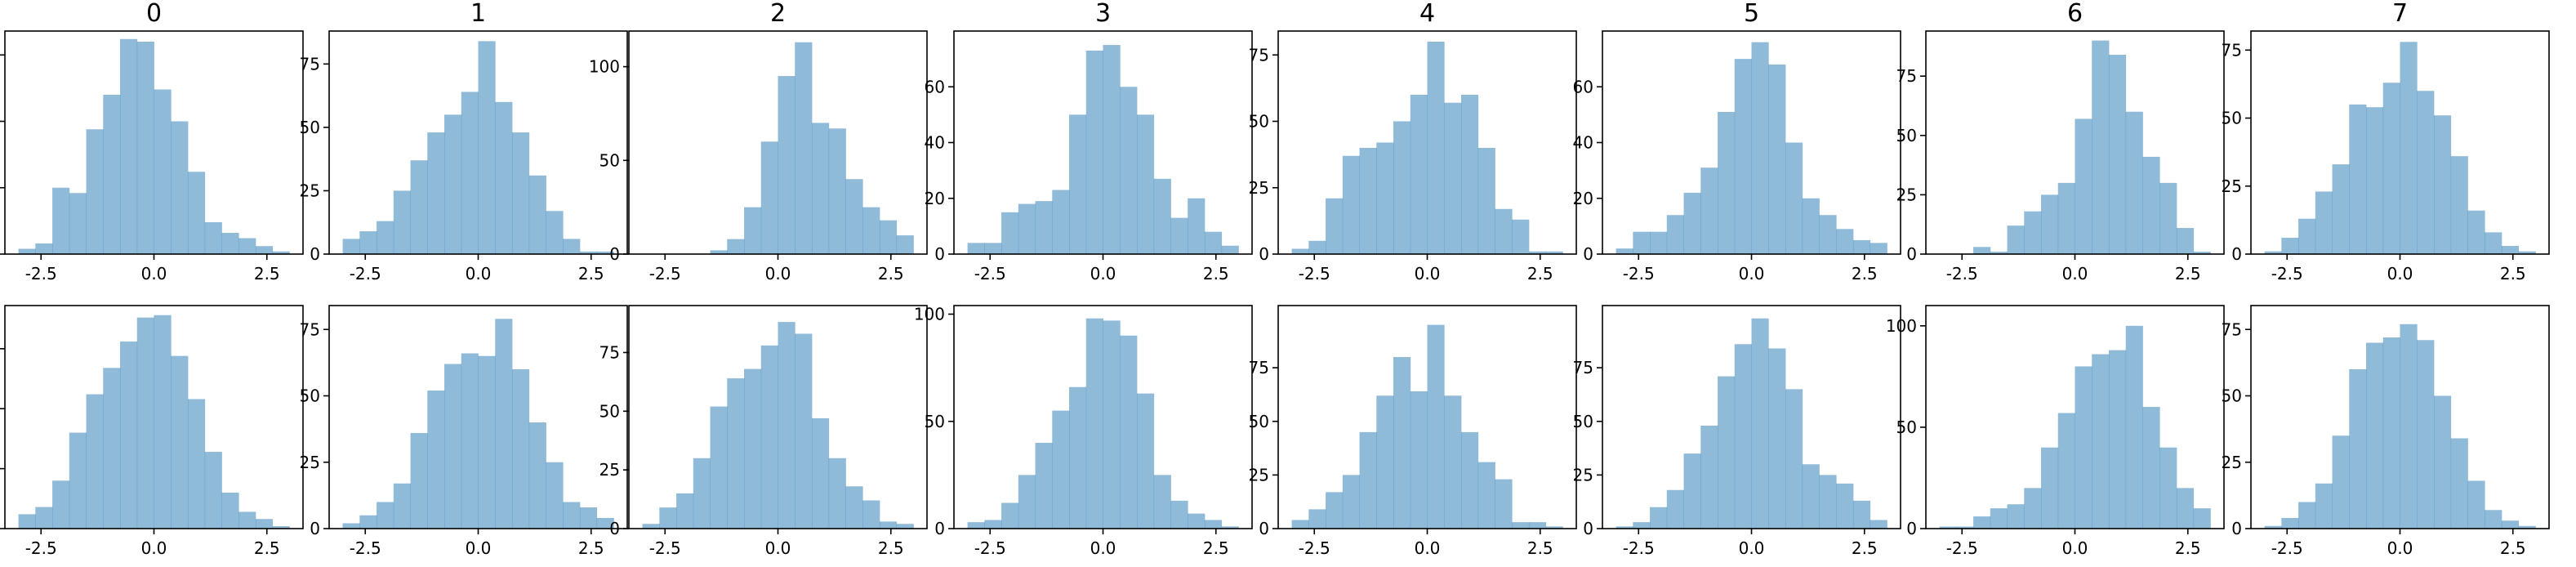 The image size is (2576, 567). What do you see at coordinates (2386, 432) in the screenshot?
I see `histogram-panel-r1-c7: -2.5 0.0 2.5 0 25 50 75` at bounding box center [2386, 432].